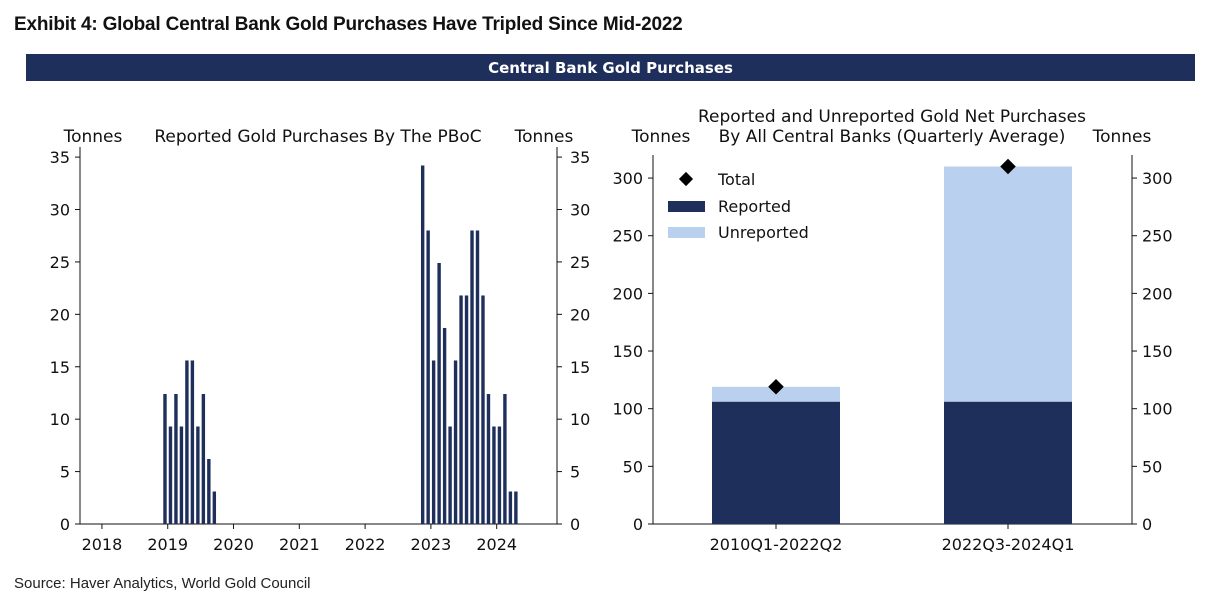  What do you see at coordinates (496, 544) in the screenshot?
I see `x-tick-label: 2024` at bounding box center [496, 544].